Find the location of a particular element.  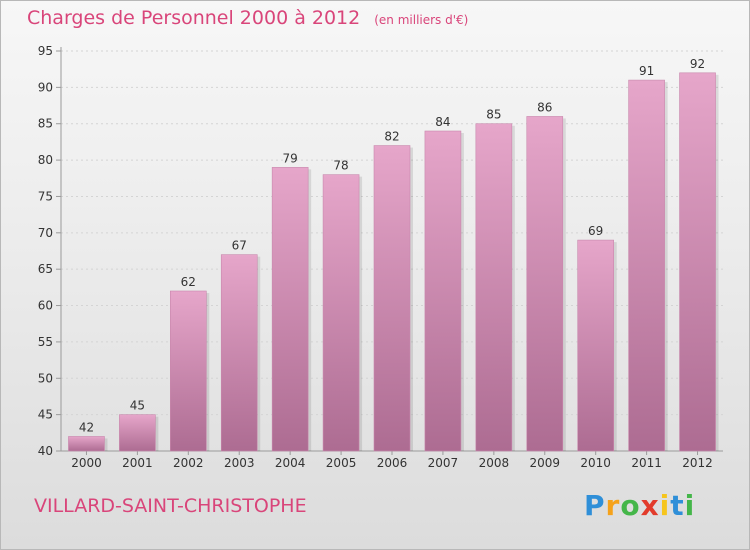

x-tick-label: 2010 is located at coordinates (595, 463).